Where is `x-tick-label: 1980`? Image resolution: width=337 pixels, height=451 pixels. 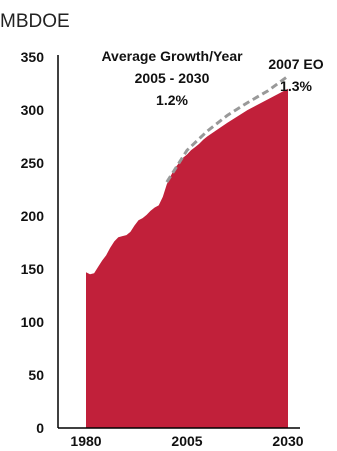
x-tick-label: 1980 is located at coordinates (85, 441).